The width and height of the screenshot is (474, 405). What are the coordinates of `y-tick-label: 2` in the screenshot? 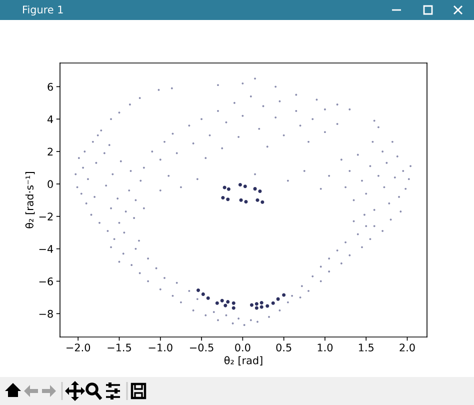 It's located at (50, 152).